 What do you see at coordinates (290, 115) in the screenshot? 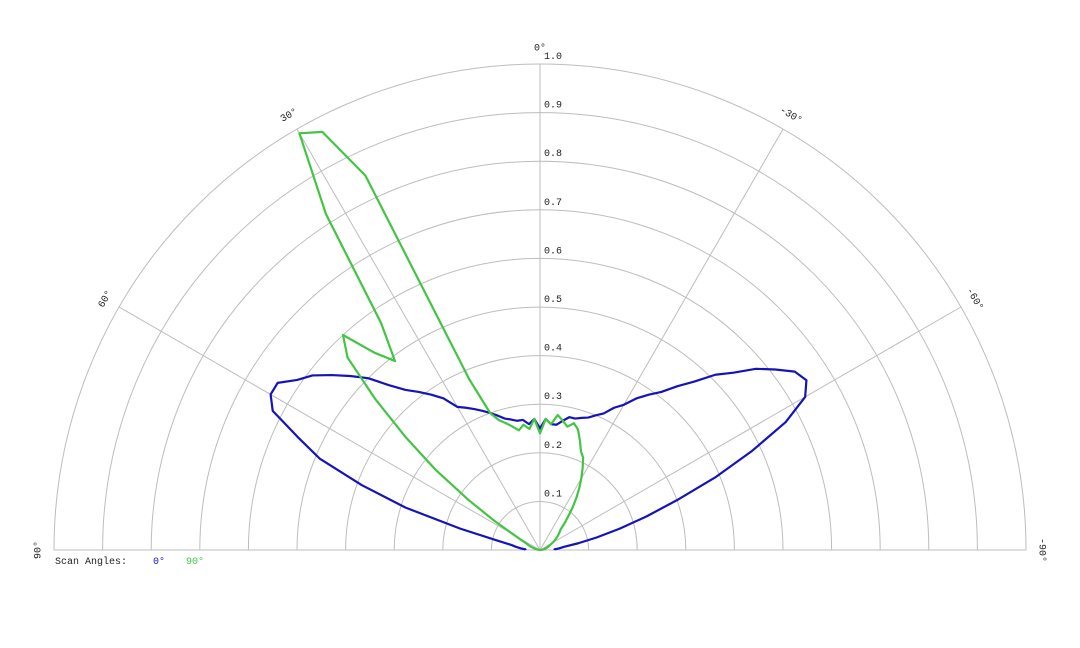
I see `angle-label: 30°` at bounding box center [290, 115].